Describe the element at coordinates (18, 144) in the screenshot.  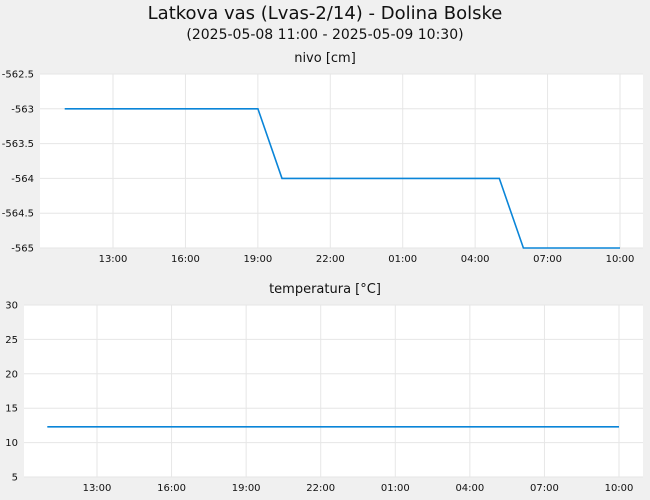
I see `y-tick-label: -563.5` at that location.